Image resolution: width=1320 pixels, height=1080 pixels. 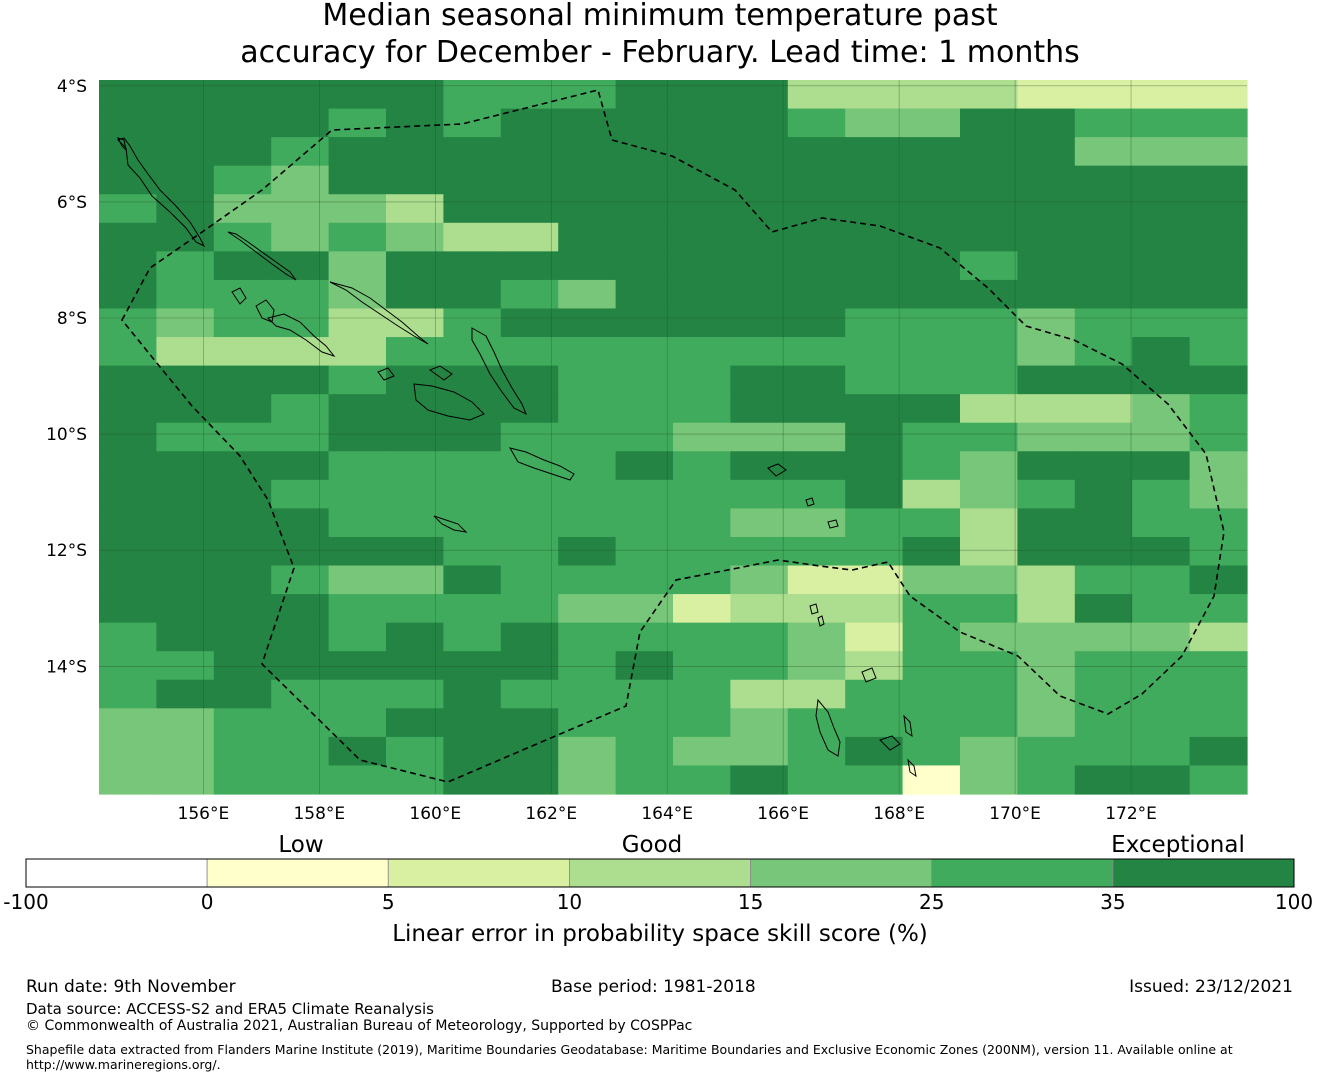 What do you see at coordinates (828, 727) in the screenshot?
I see `island-espiritu-santo` at bounding box center [828, 727].